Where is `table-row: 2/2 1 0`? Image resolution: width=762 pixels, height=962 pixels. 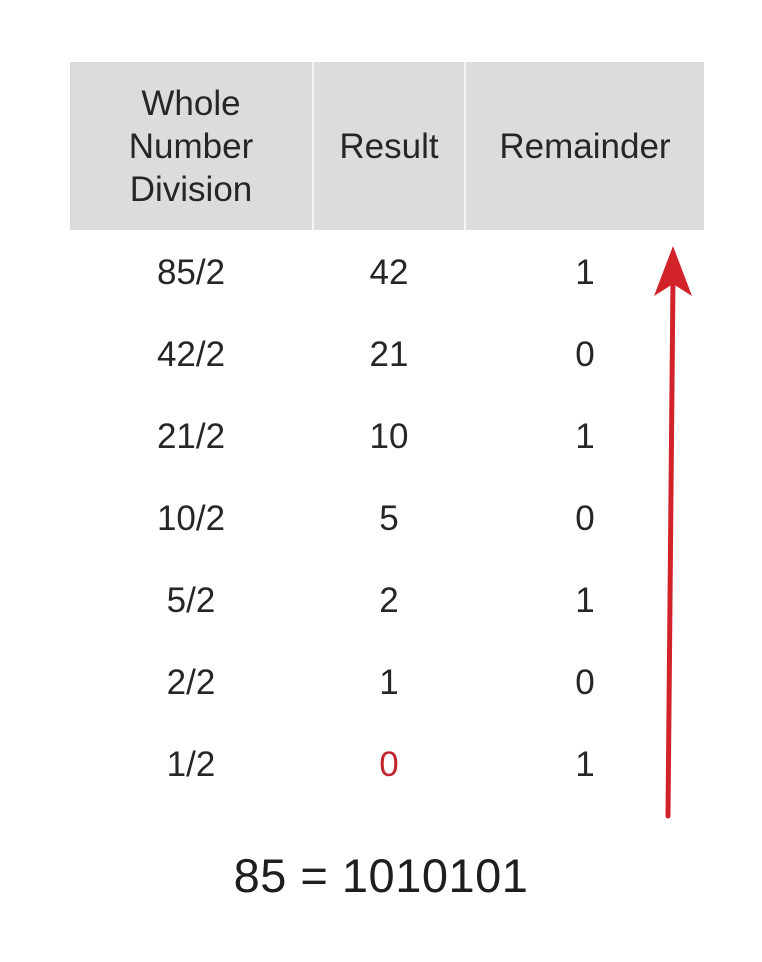 table-row: 2/2 1 0 is located at coordinates (387, 683).